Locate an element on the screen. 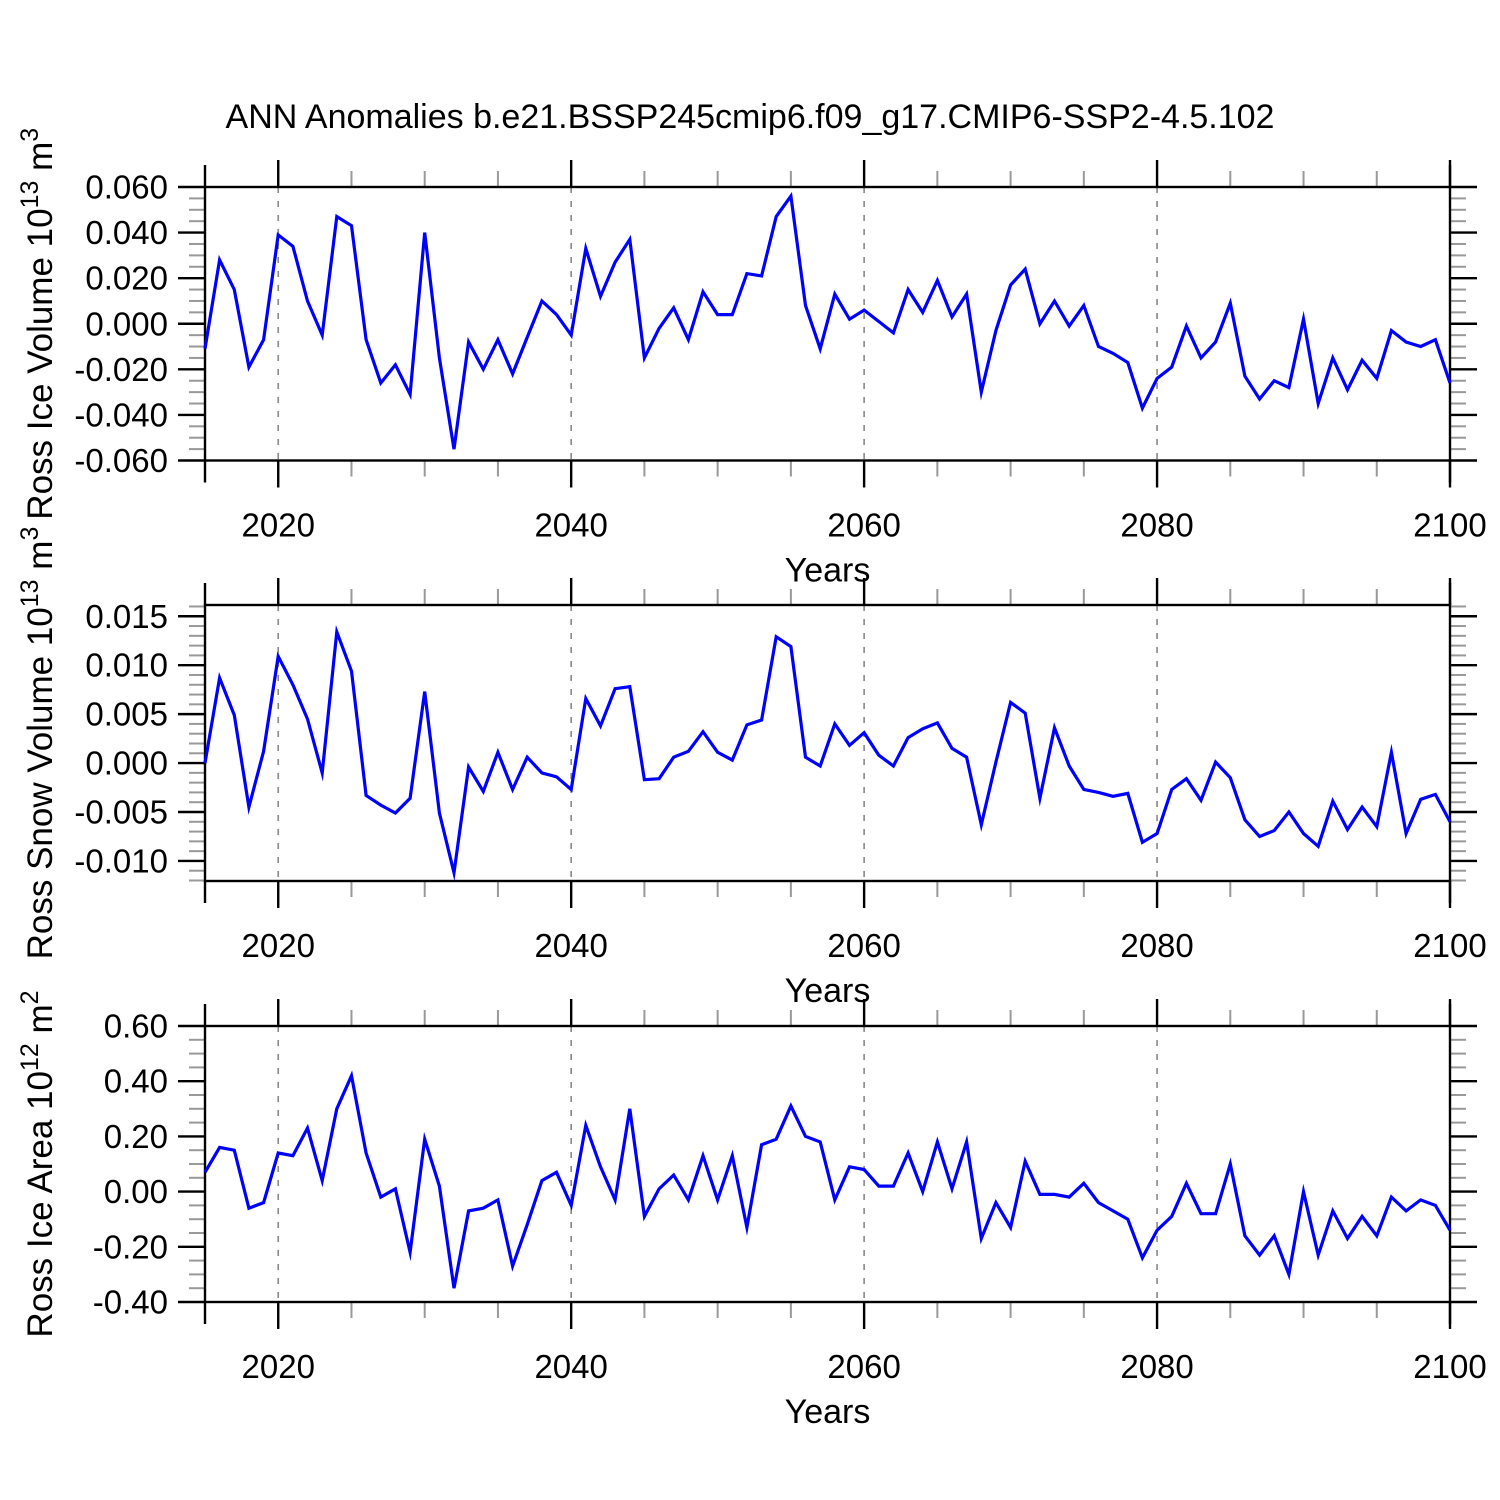 This screenshot has height=1500, width=1500. y-tick-label: -0.040 is located at coordinates (121, 414).